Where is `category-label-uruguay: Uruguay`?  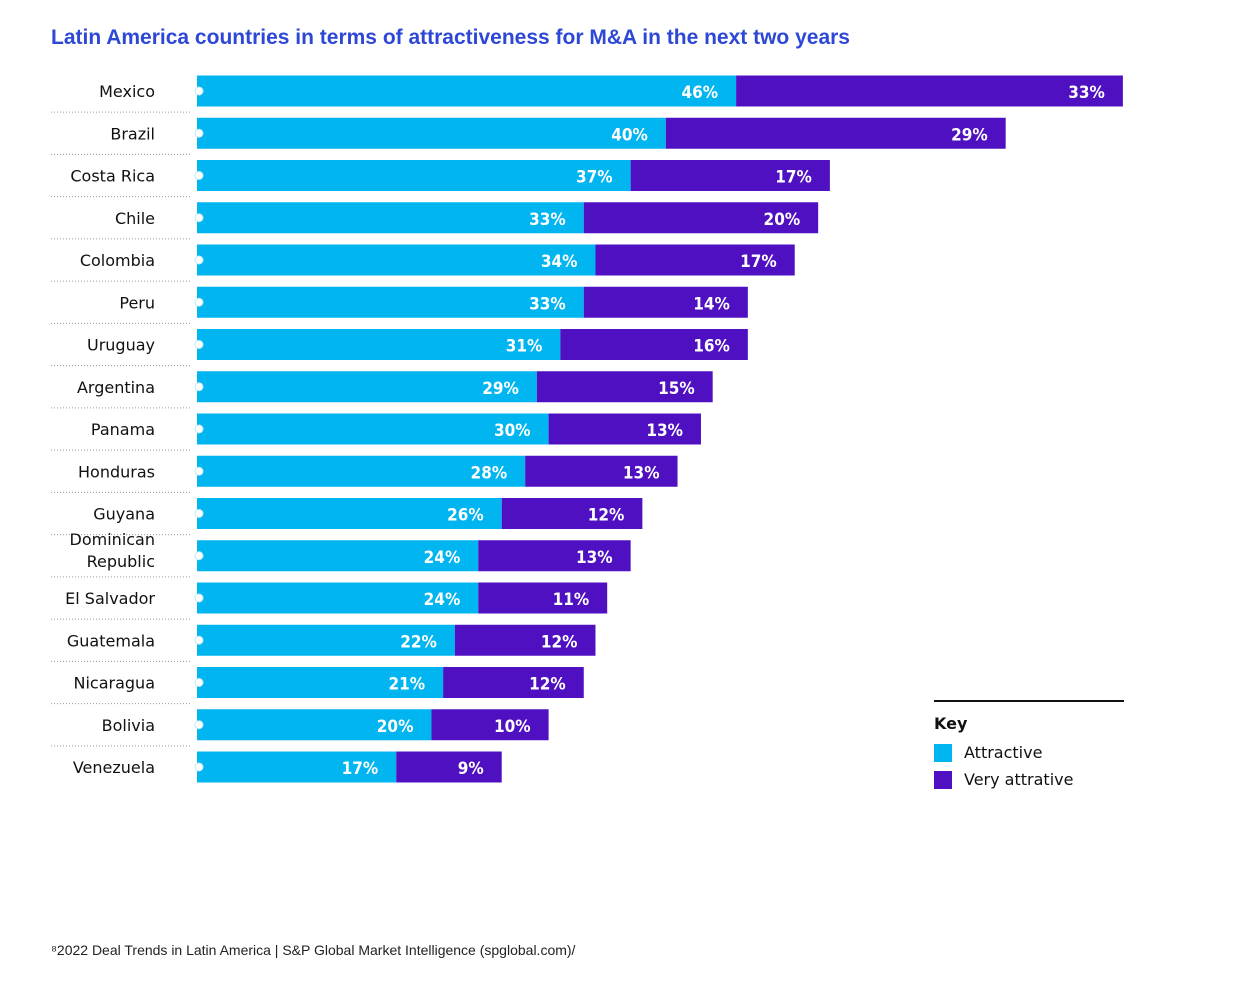 category-label-uruguay: Uruguay is located at coordinates (121, 345).